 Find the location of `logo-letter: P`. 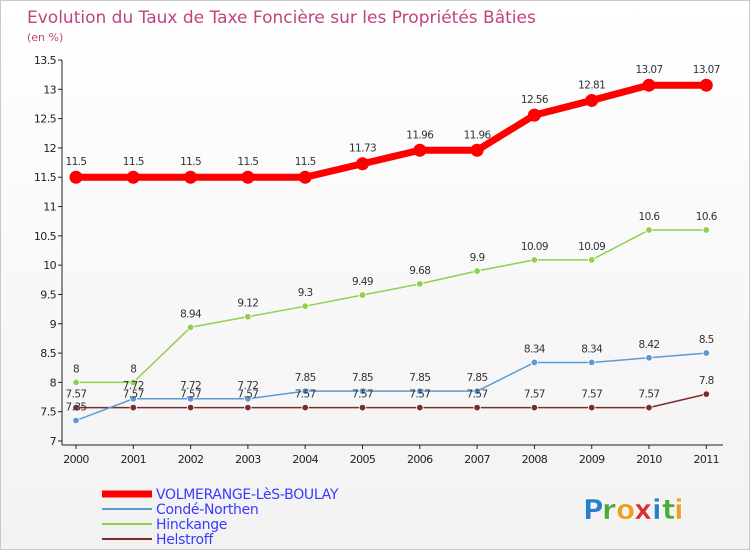

logo-letter: P is located at coordinates (593, 509).